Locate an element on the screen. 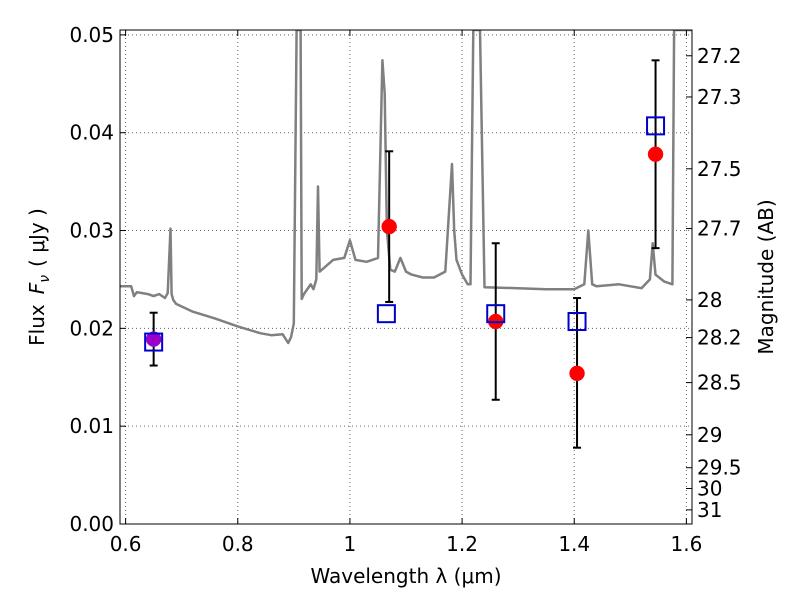 The width and height of the screenshot is (800, 600). mag-tick-label: 27.3 is located at coordinates (719, 97).